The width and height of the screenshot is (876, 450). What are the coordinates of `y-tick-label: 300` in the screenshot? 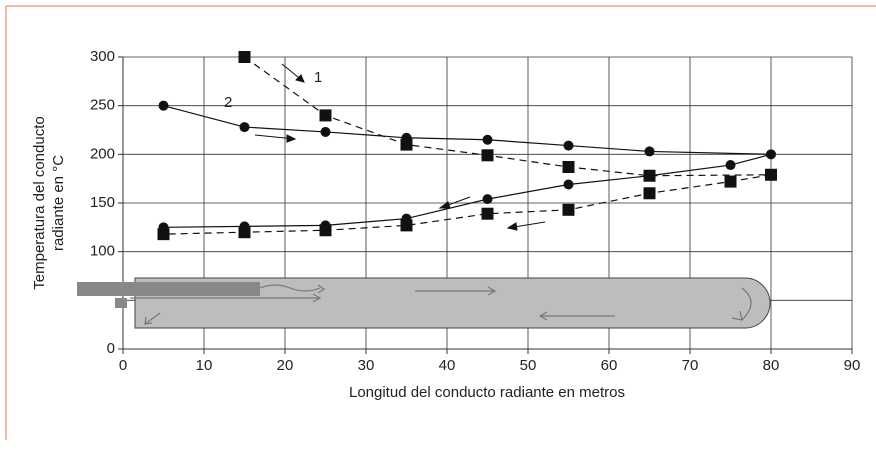 It's located at (102, 56).